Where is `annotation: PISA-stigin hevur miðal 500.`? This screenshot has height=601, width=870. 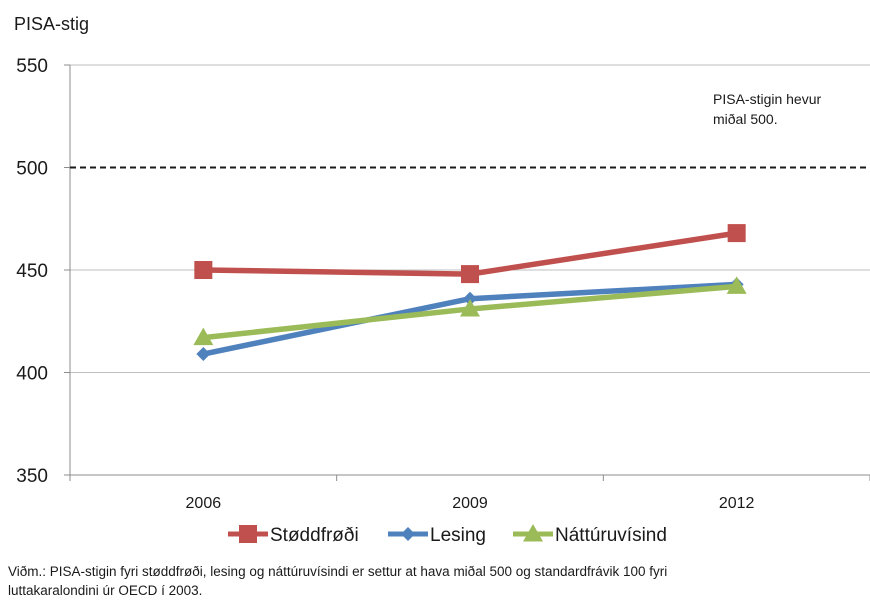 annotation: PISA-stigin hevur miðal 500. is located at coordinates (767, 109).